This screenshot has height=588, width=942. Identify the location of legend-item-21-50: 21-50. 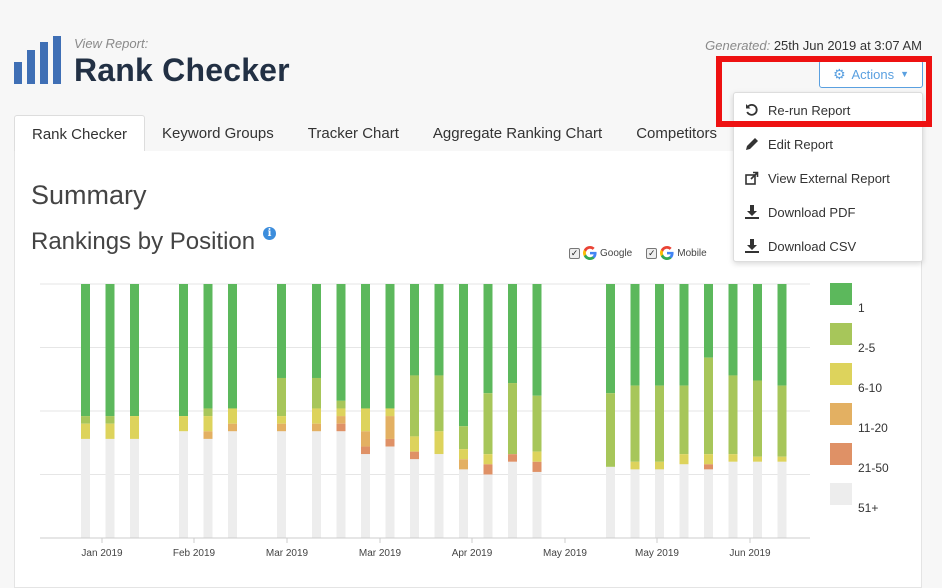
(859, 463).